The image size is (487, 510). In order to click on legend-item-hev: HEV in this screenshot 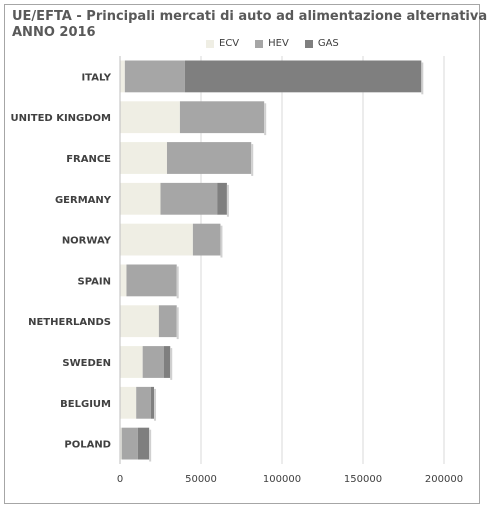, I will do `click(272, 43)`.